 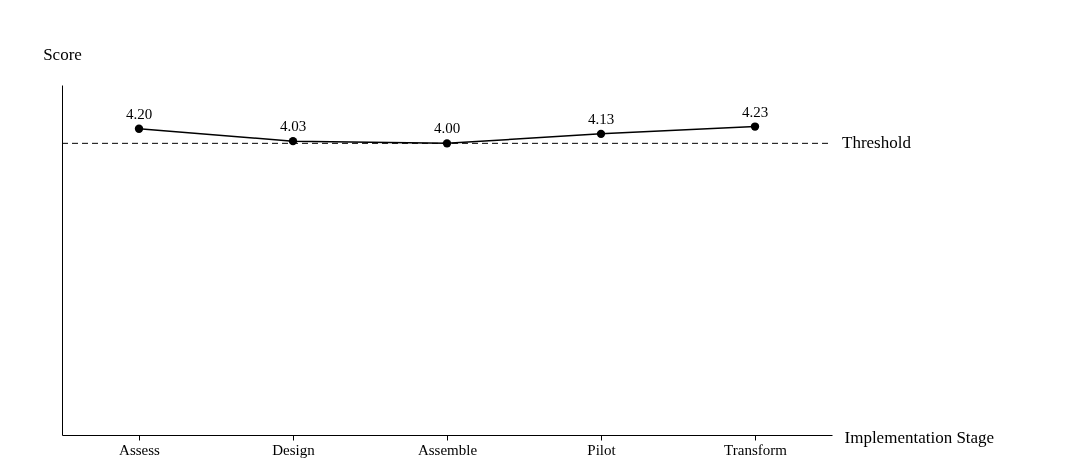 I want to click on data-label: 4.20, so click(x=139, y=113).